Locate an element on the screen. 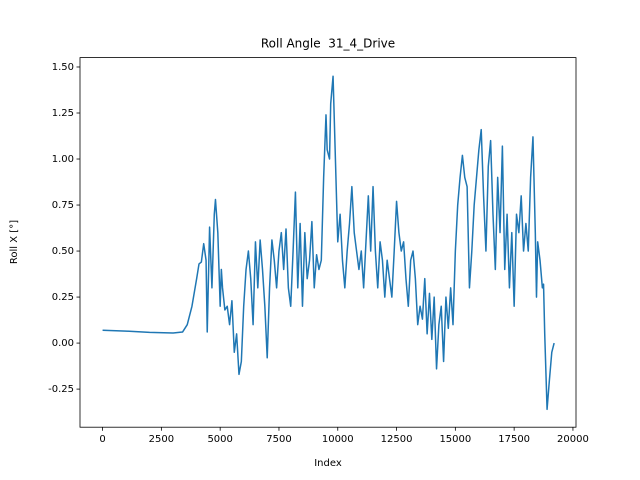 This screenshot has height=480, width=640. x-tick-label: 0 is located at coordinates (102, 439).